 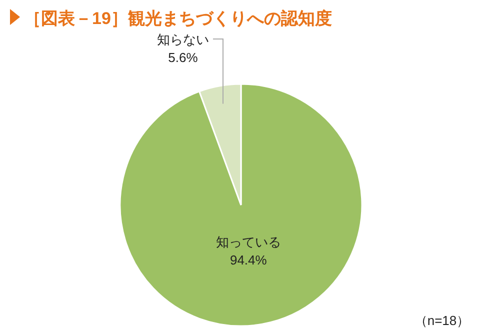 I want to click on text: （n=18）, so click(x=442, y=320).